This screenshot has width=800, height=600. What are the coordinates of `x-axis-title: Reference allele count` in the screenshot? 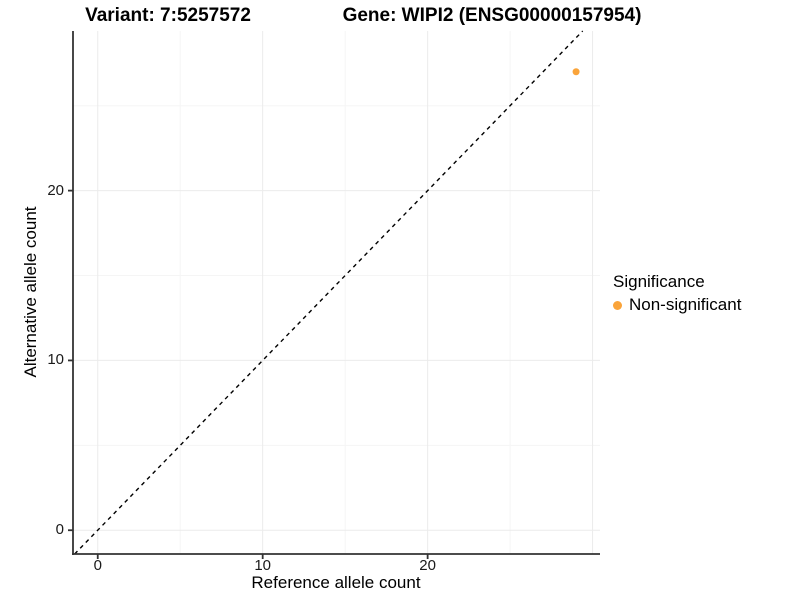 It's located at (336, 582).